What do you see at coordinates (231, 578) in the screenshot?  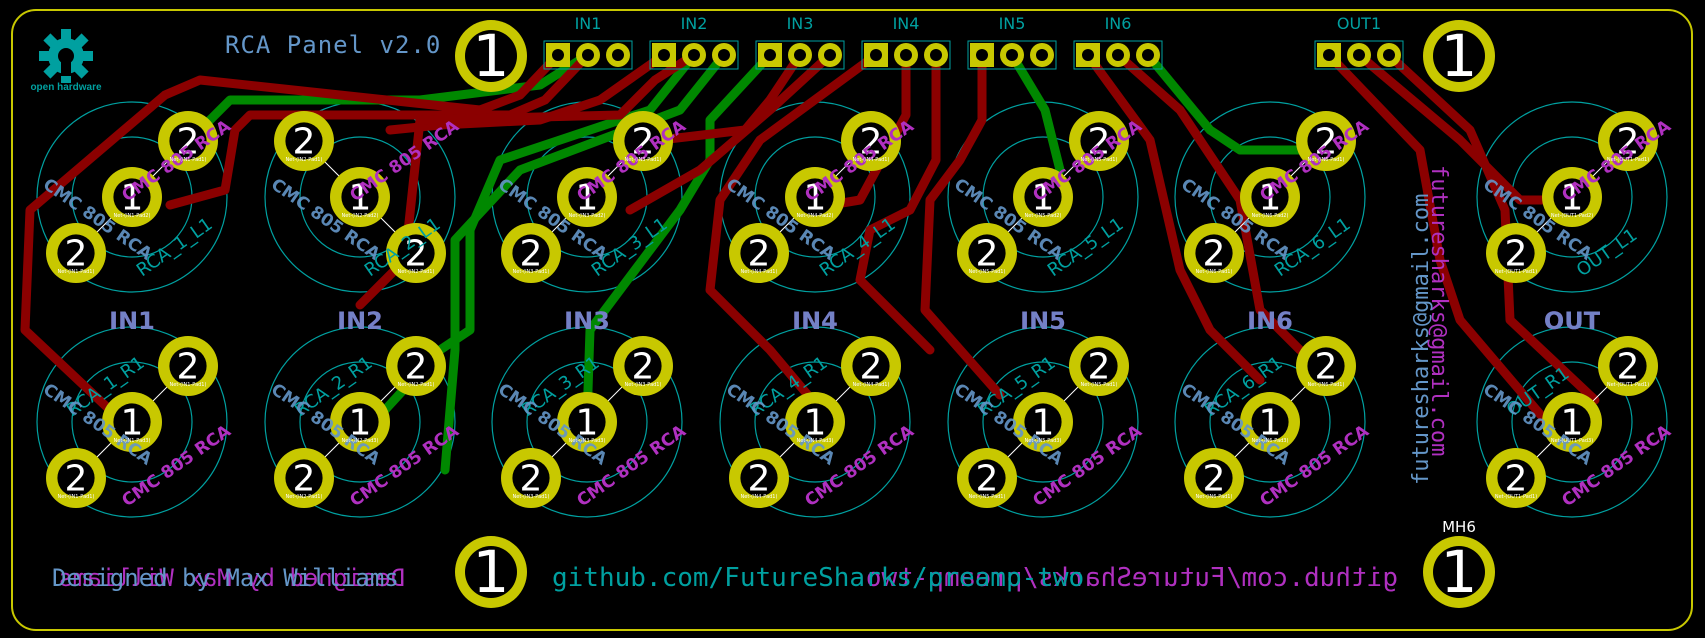 I see `designer-text-back: Designed by Max Williams` at bounding box center [231, 578].